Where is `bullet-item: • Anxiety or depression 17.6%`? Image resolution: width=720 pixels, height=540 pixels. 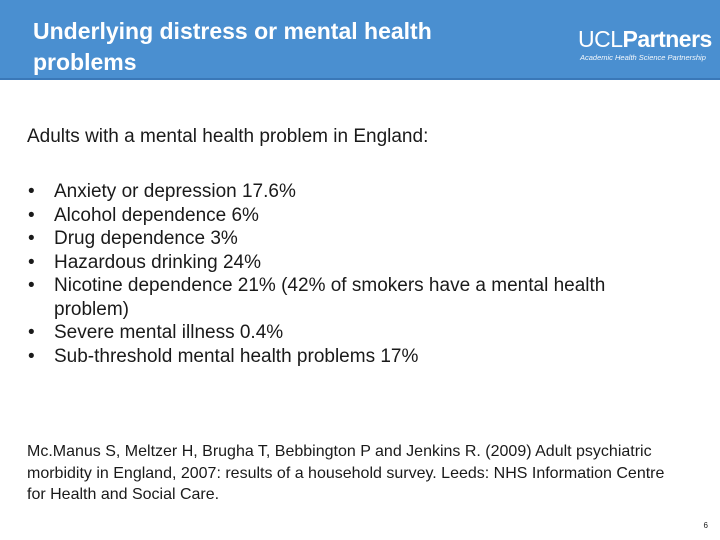 bullet-item: • Anxiety or depression 17.6% is located at coordinates (348, 192).